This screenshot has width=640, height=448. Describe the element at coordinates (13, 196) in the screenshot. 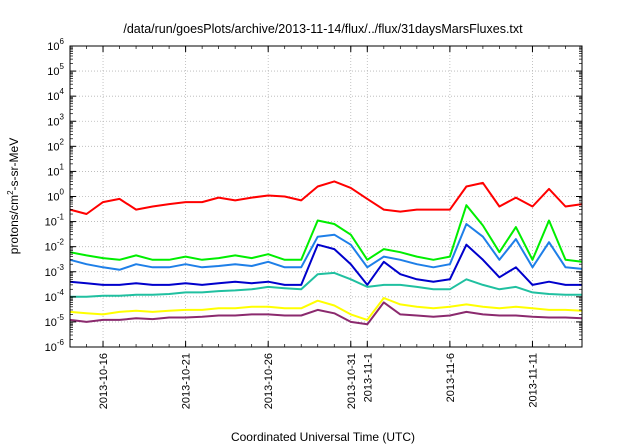

I see `y-axis-label: protons/cm2-s-sr-MeV` at that location.